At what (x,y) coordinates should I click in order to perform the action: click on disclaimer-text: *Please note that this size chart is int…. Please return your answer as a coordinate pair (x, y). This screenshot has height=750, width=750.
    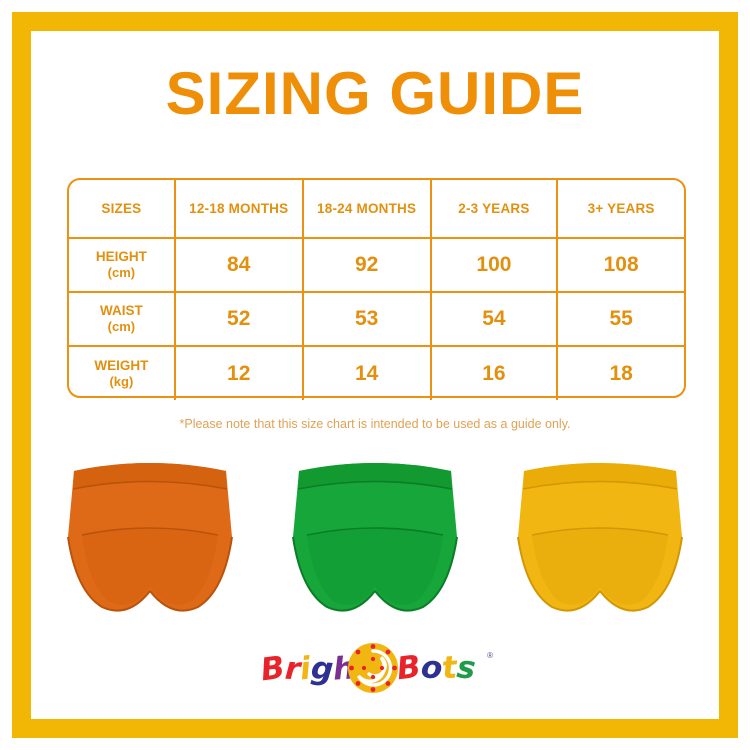
    Looking at the image, I should click on (375, 424).